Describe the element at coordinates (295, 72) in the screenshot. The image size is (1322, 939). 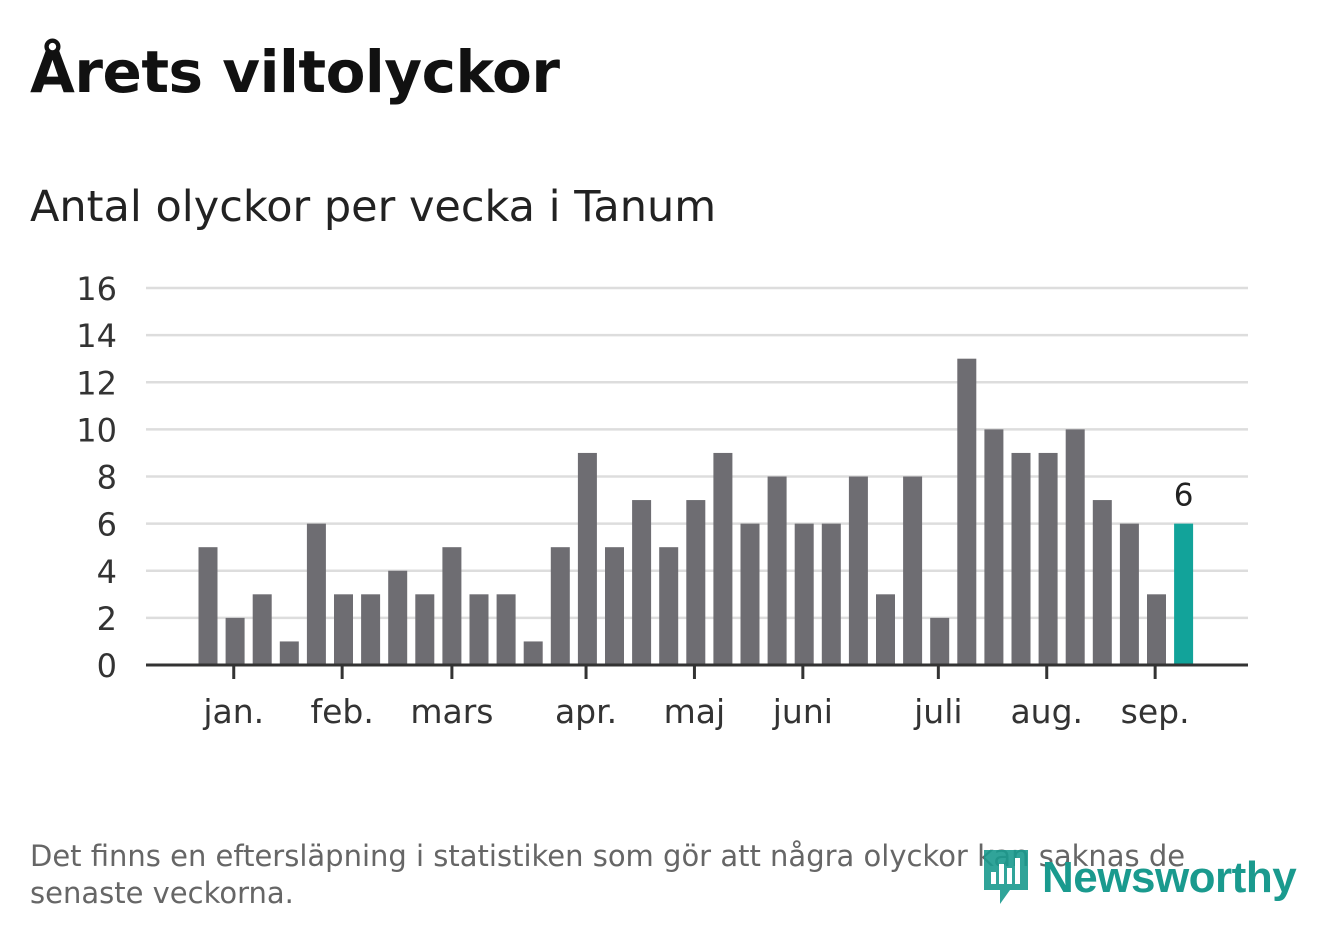
I see `chart-title: Årets viltolyckor` at that location.